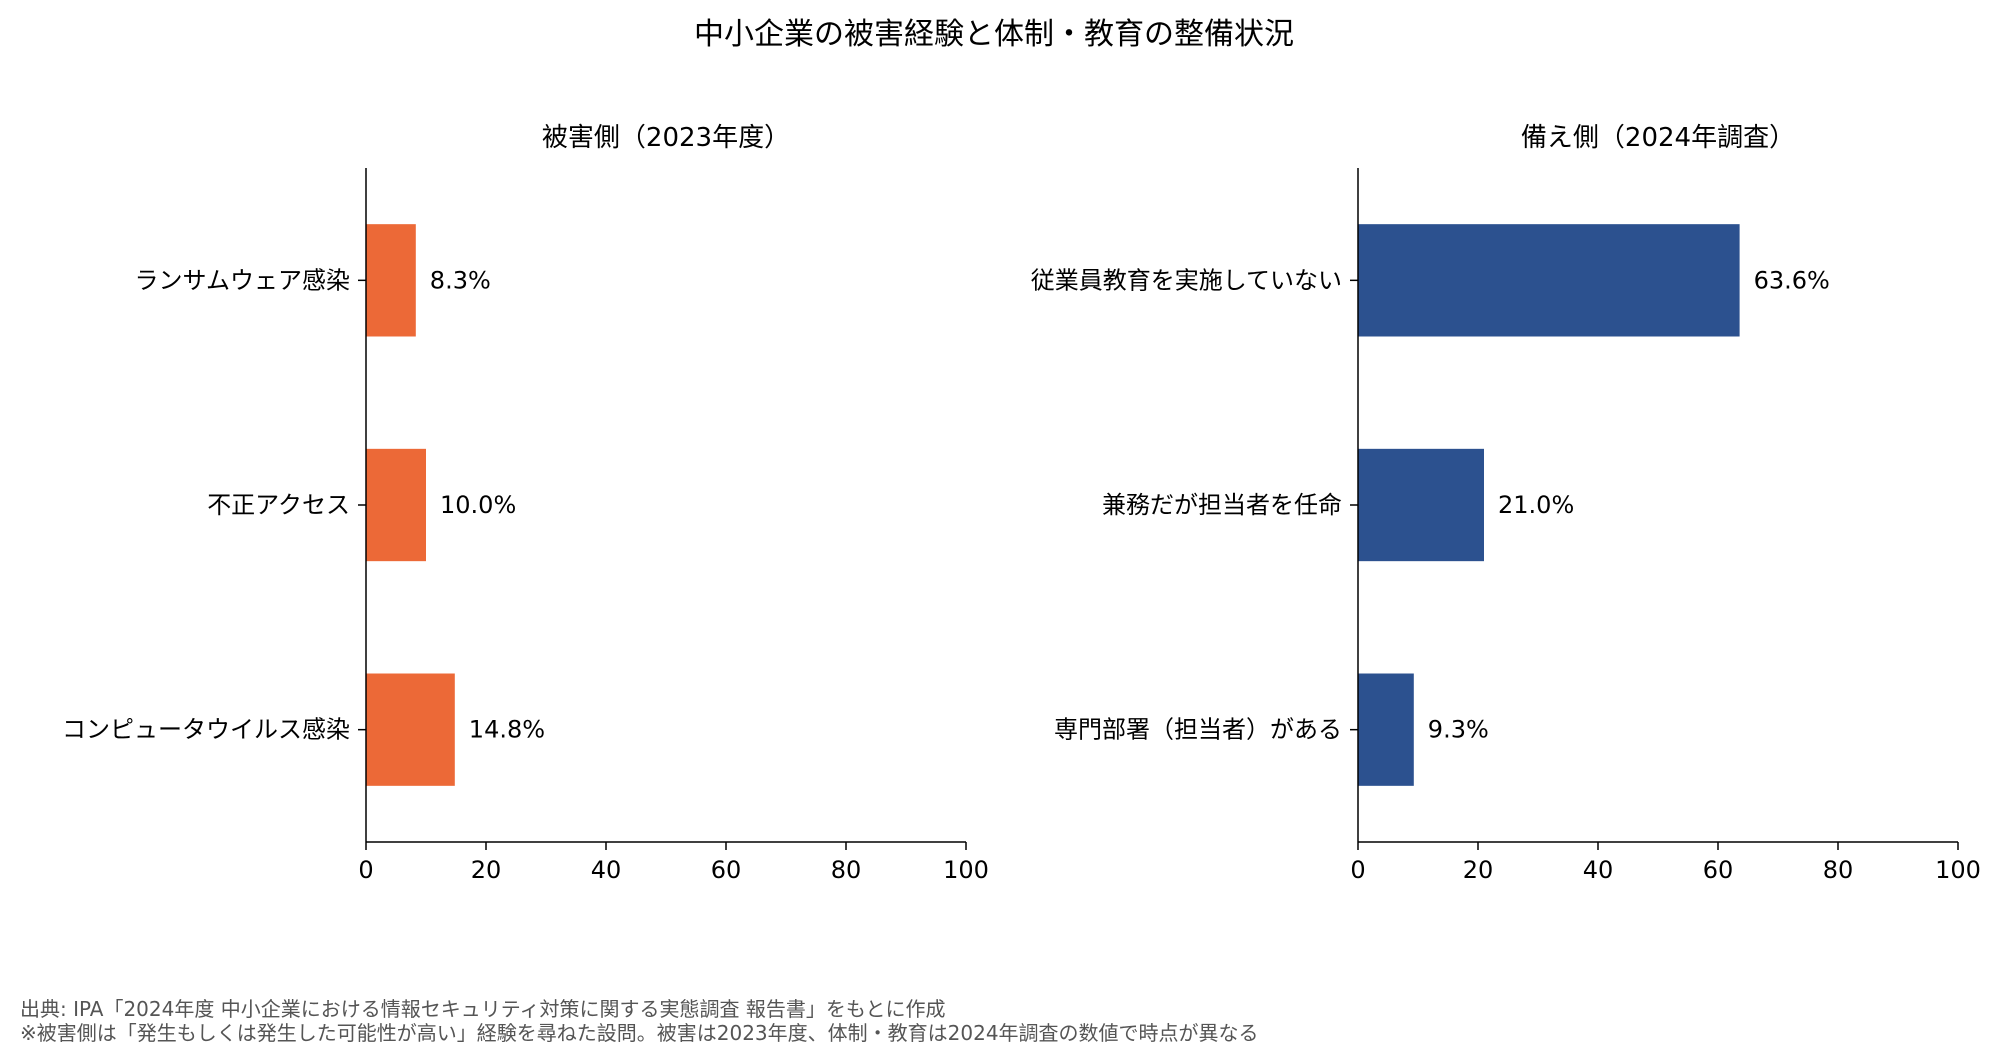 The height and width of the screenshot is (1057, 1989). What do you see at coordinates (606, 870) in the screenshot?
I see `damage-x-tick-label: 40` at bounding box center [606, 870].